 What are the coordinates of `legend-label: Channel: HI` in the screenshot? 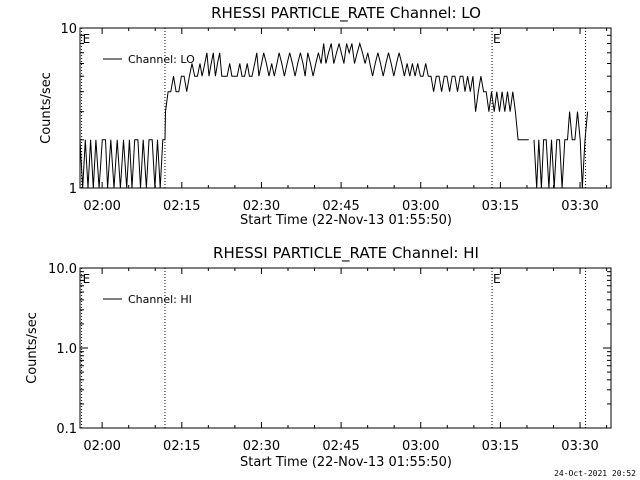 It's located at (160, 299).